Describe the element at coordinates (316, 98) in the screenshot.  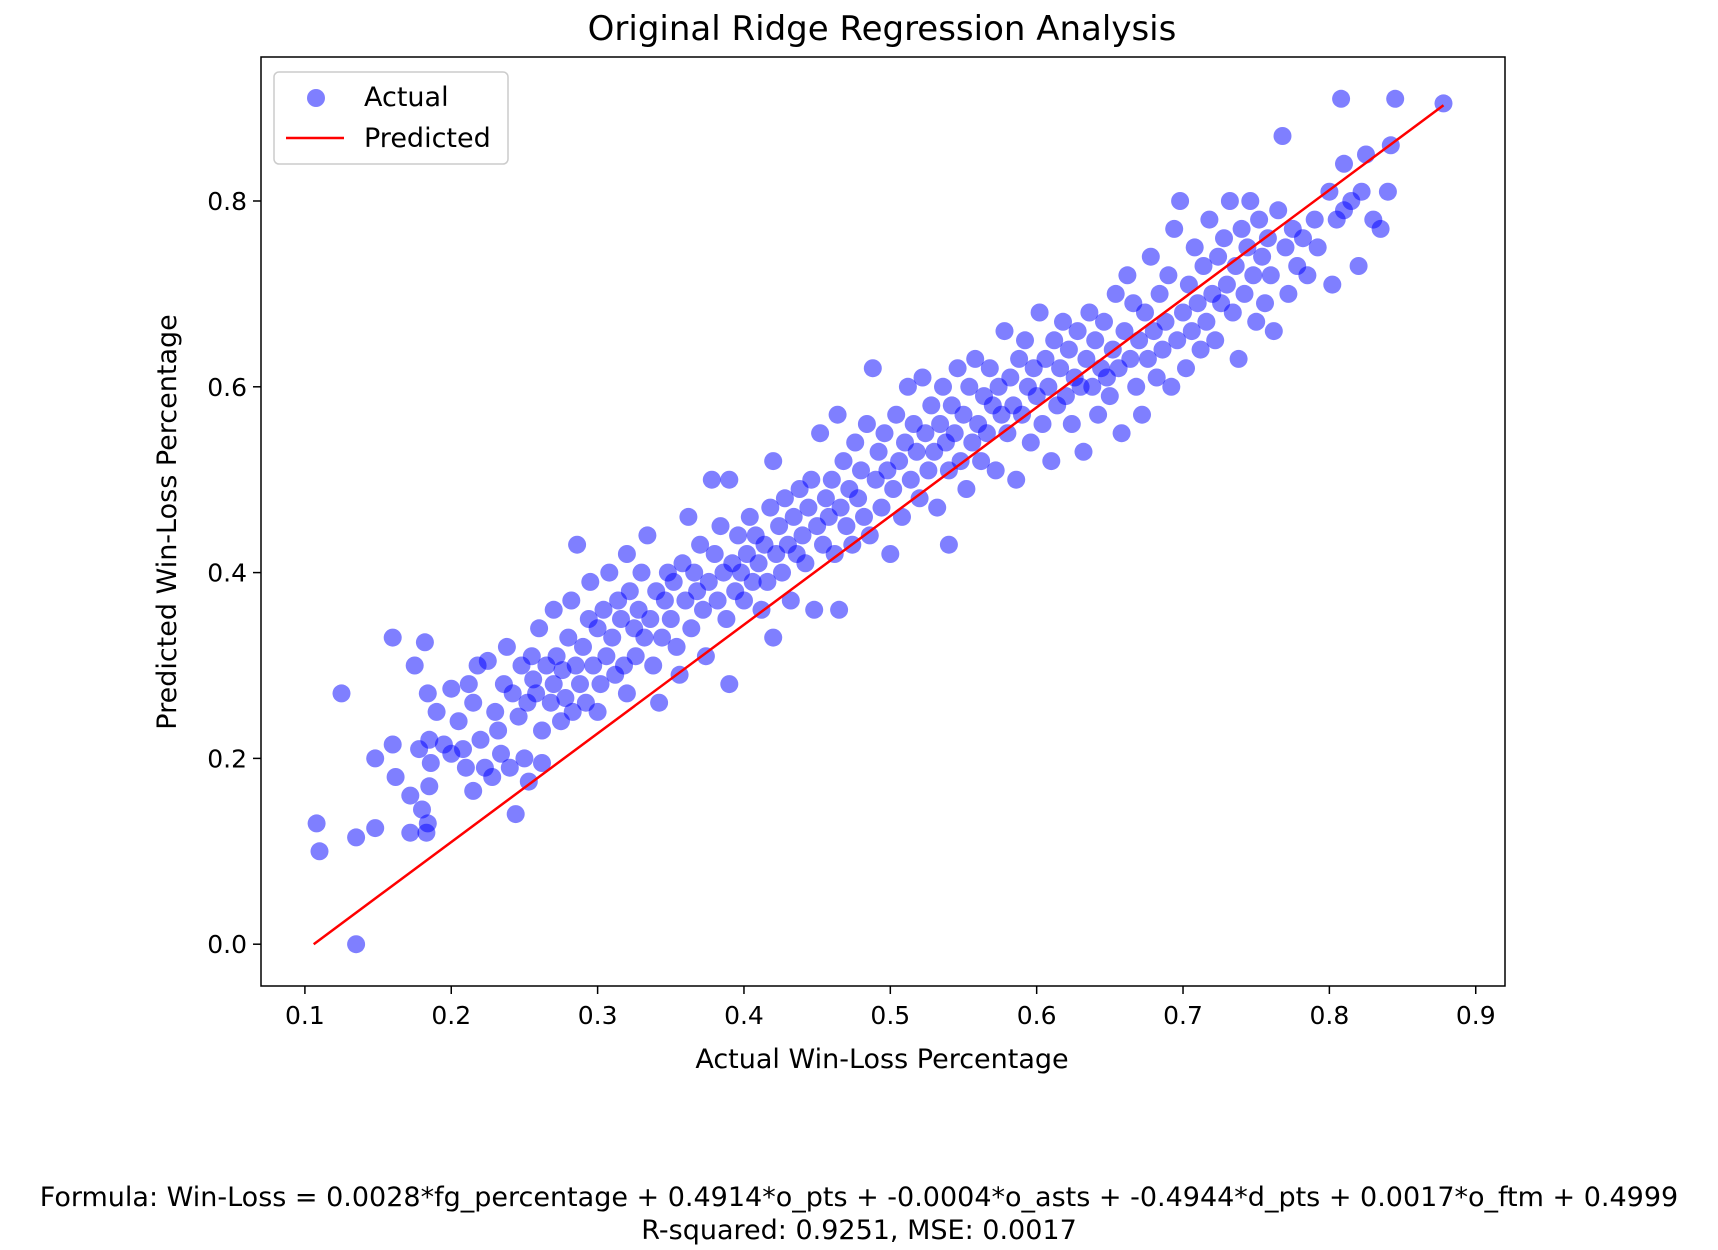
I see `legend-actual-marker` at that location.